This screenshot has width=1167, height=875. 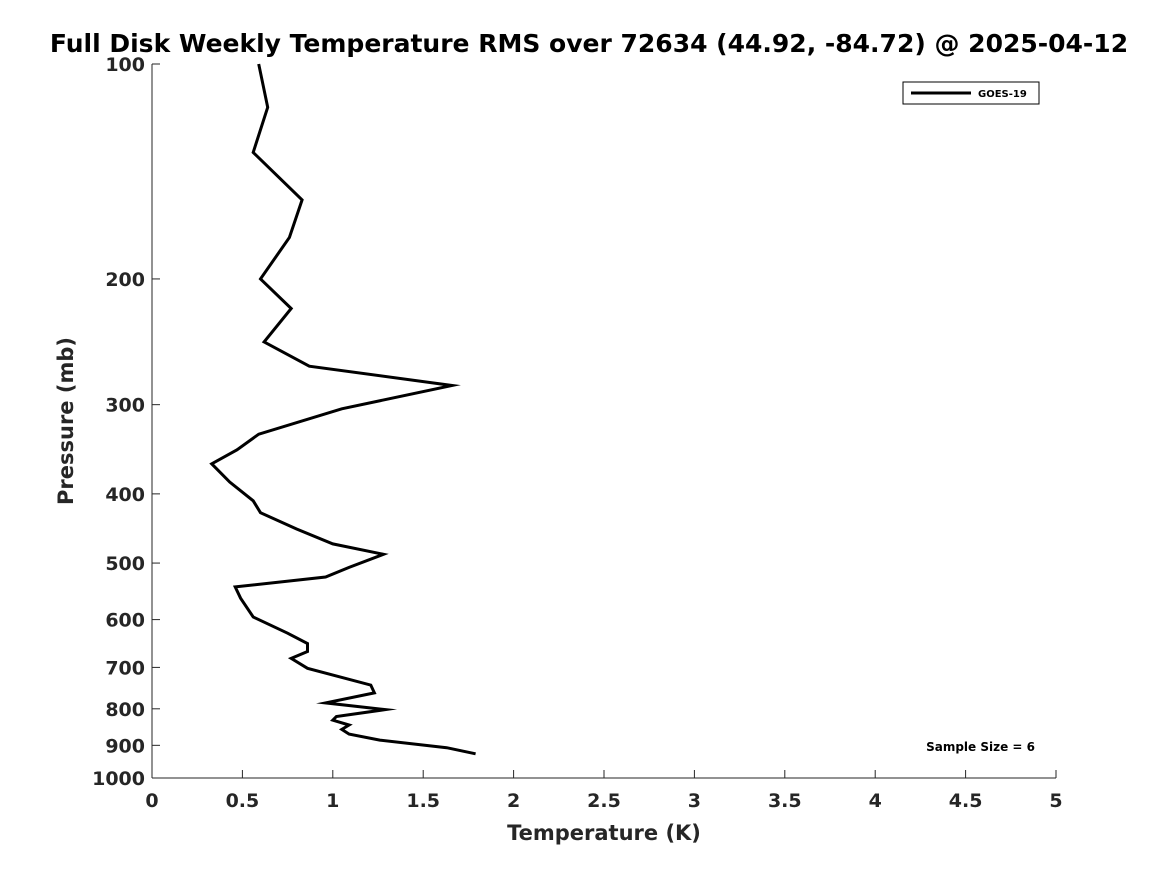 What do you see at coordinates (125, 280) in the screenshot?
I see `y-tick-label: 200` at bounding box center [125, 280].